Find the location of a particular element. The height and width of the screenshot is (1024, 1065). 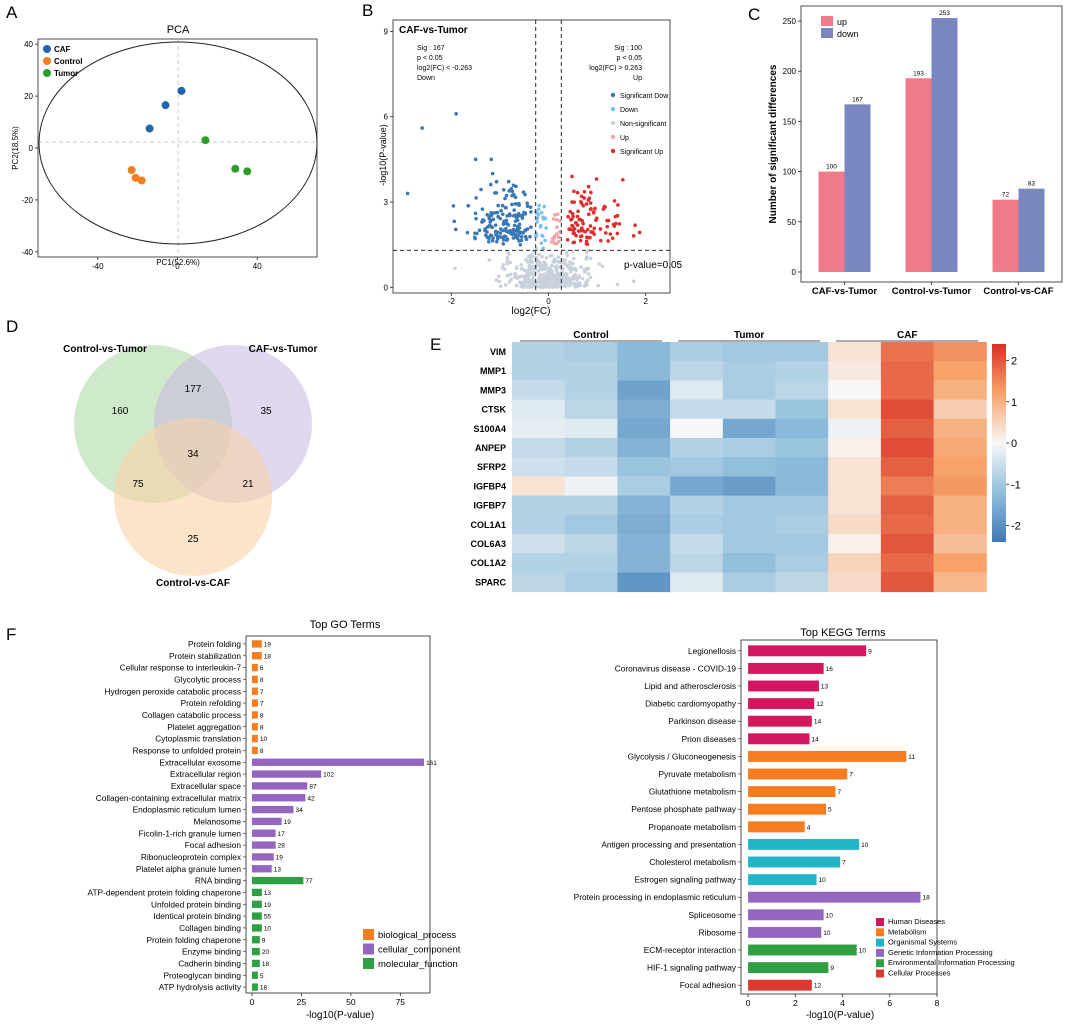

go-term-label: Focal adhesion is located at coordinates (213, 845).